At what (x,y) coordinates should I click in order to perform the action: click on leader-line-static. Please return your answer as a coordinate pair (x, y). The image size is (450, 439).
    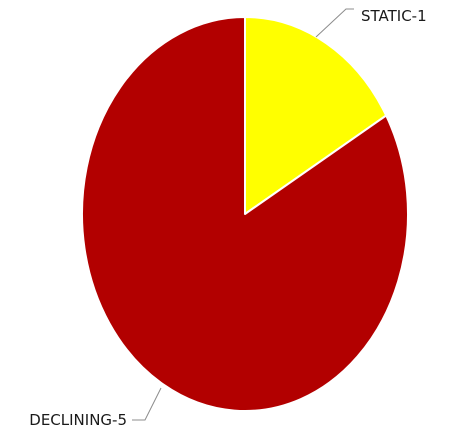
    Looking at the image, I should click on (334, 23).